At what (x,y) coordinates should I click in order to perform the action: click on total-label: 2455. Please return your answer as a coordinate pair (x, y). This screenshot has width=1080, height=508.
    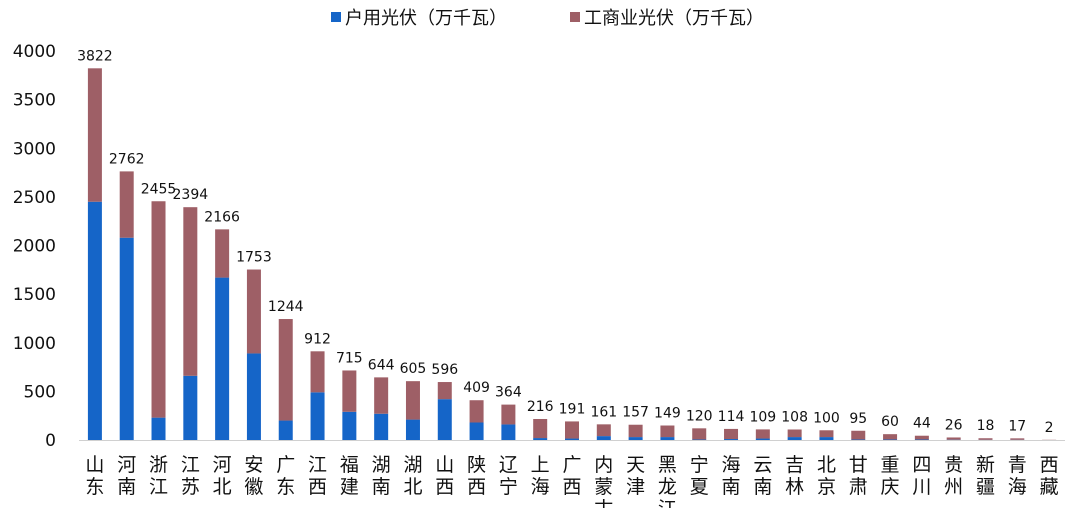
    Looking at the image, I should click on (159, 189).